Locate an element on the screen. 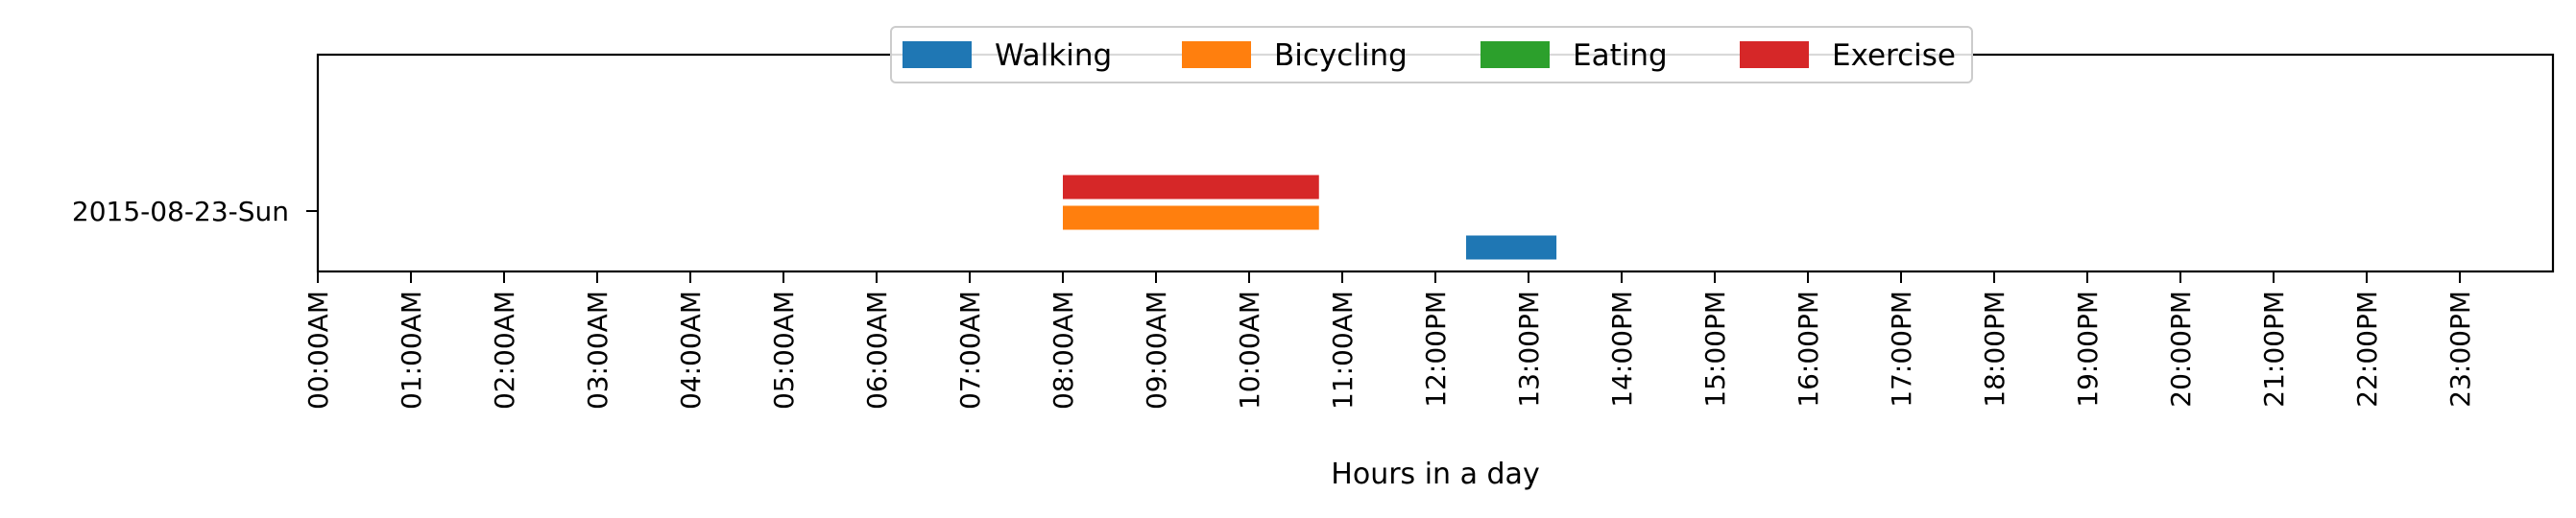 This screenshot has height=518, width=2576. x-tick-label: 07:00AM is located at coordinates (970, 350).